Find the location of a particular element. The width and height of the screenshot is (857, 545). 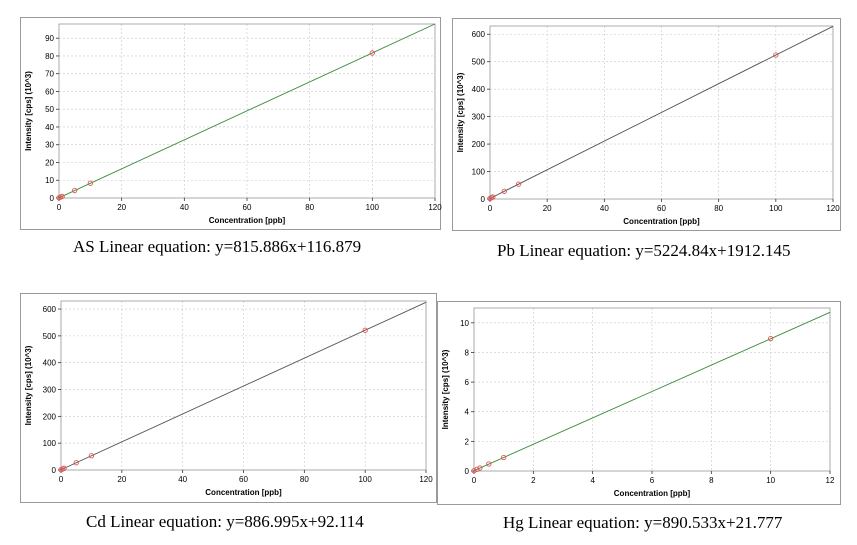

y-tick-label: 70 is located at coordinates (49, 74).